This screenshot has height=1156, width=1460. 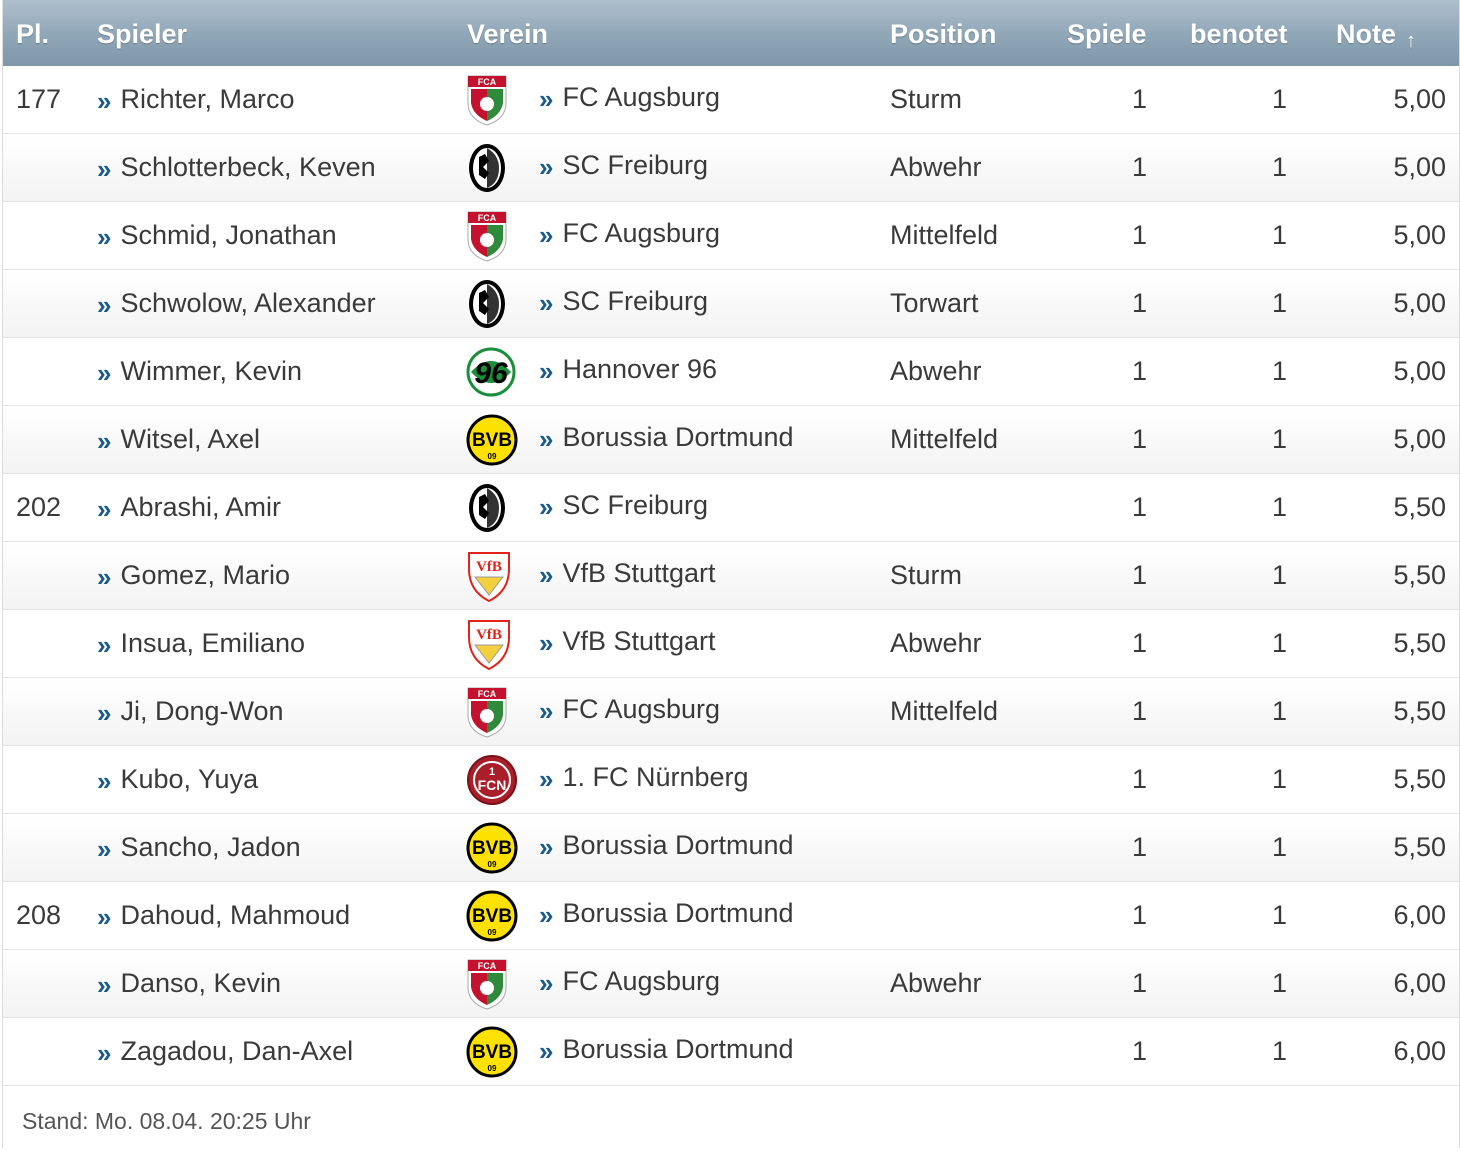 I want to click on header-player: Spieler, so click(x=142, y=34).